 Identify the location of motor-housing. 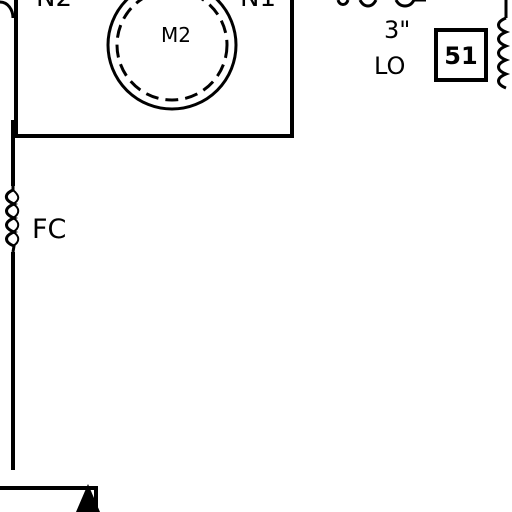
(154, 69).